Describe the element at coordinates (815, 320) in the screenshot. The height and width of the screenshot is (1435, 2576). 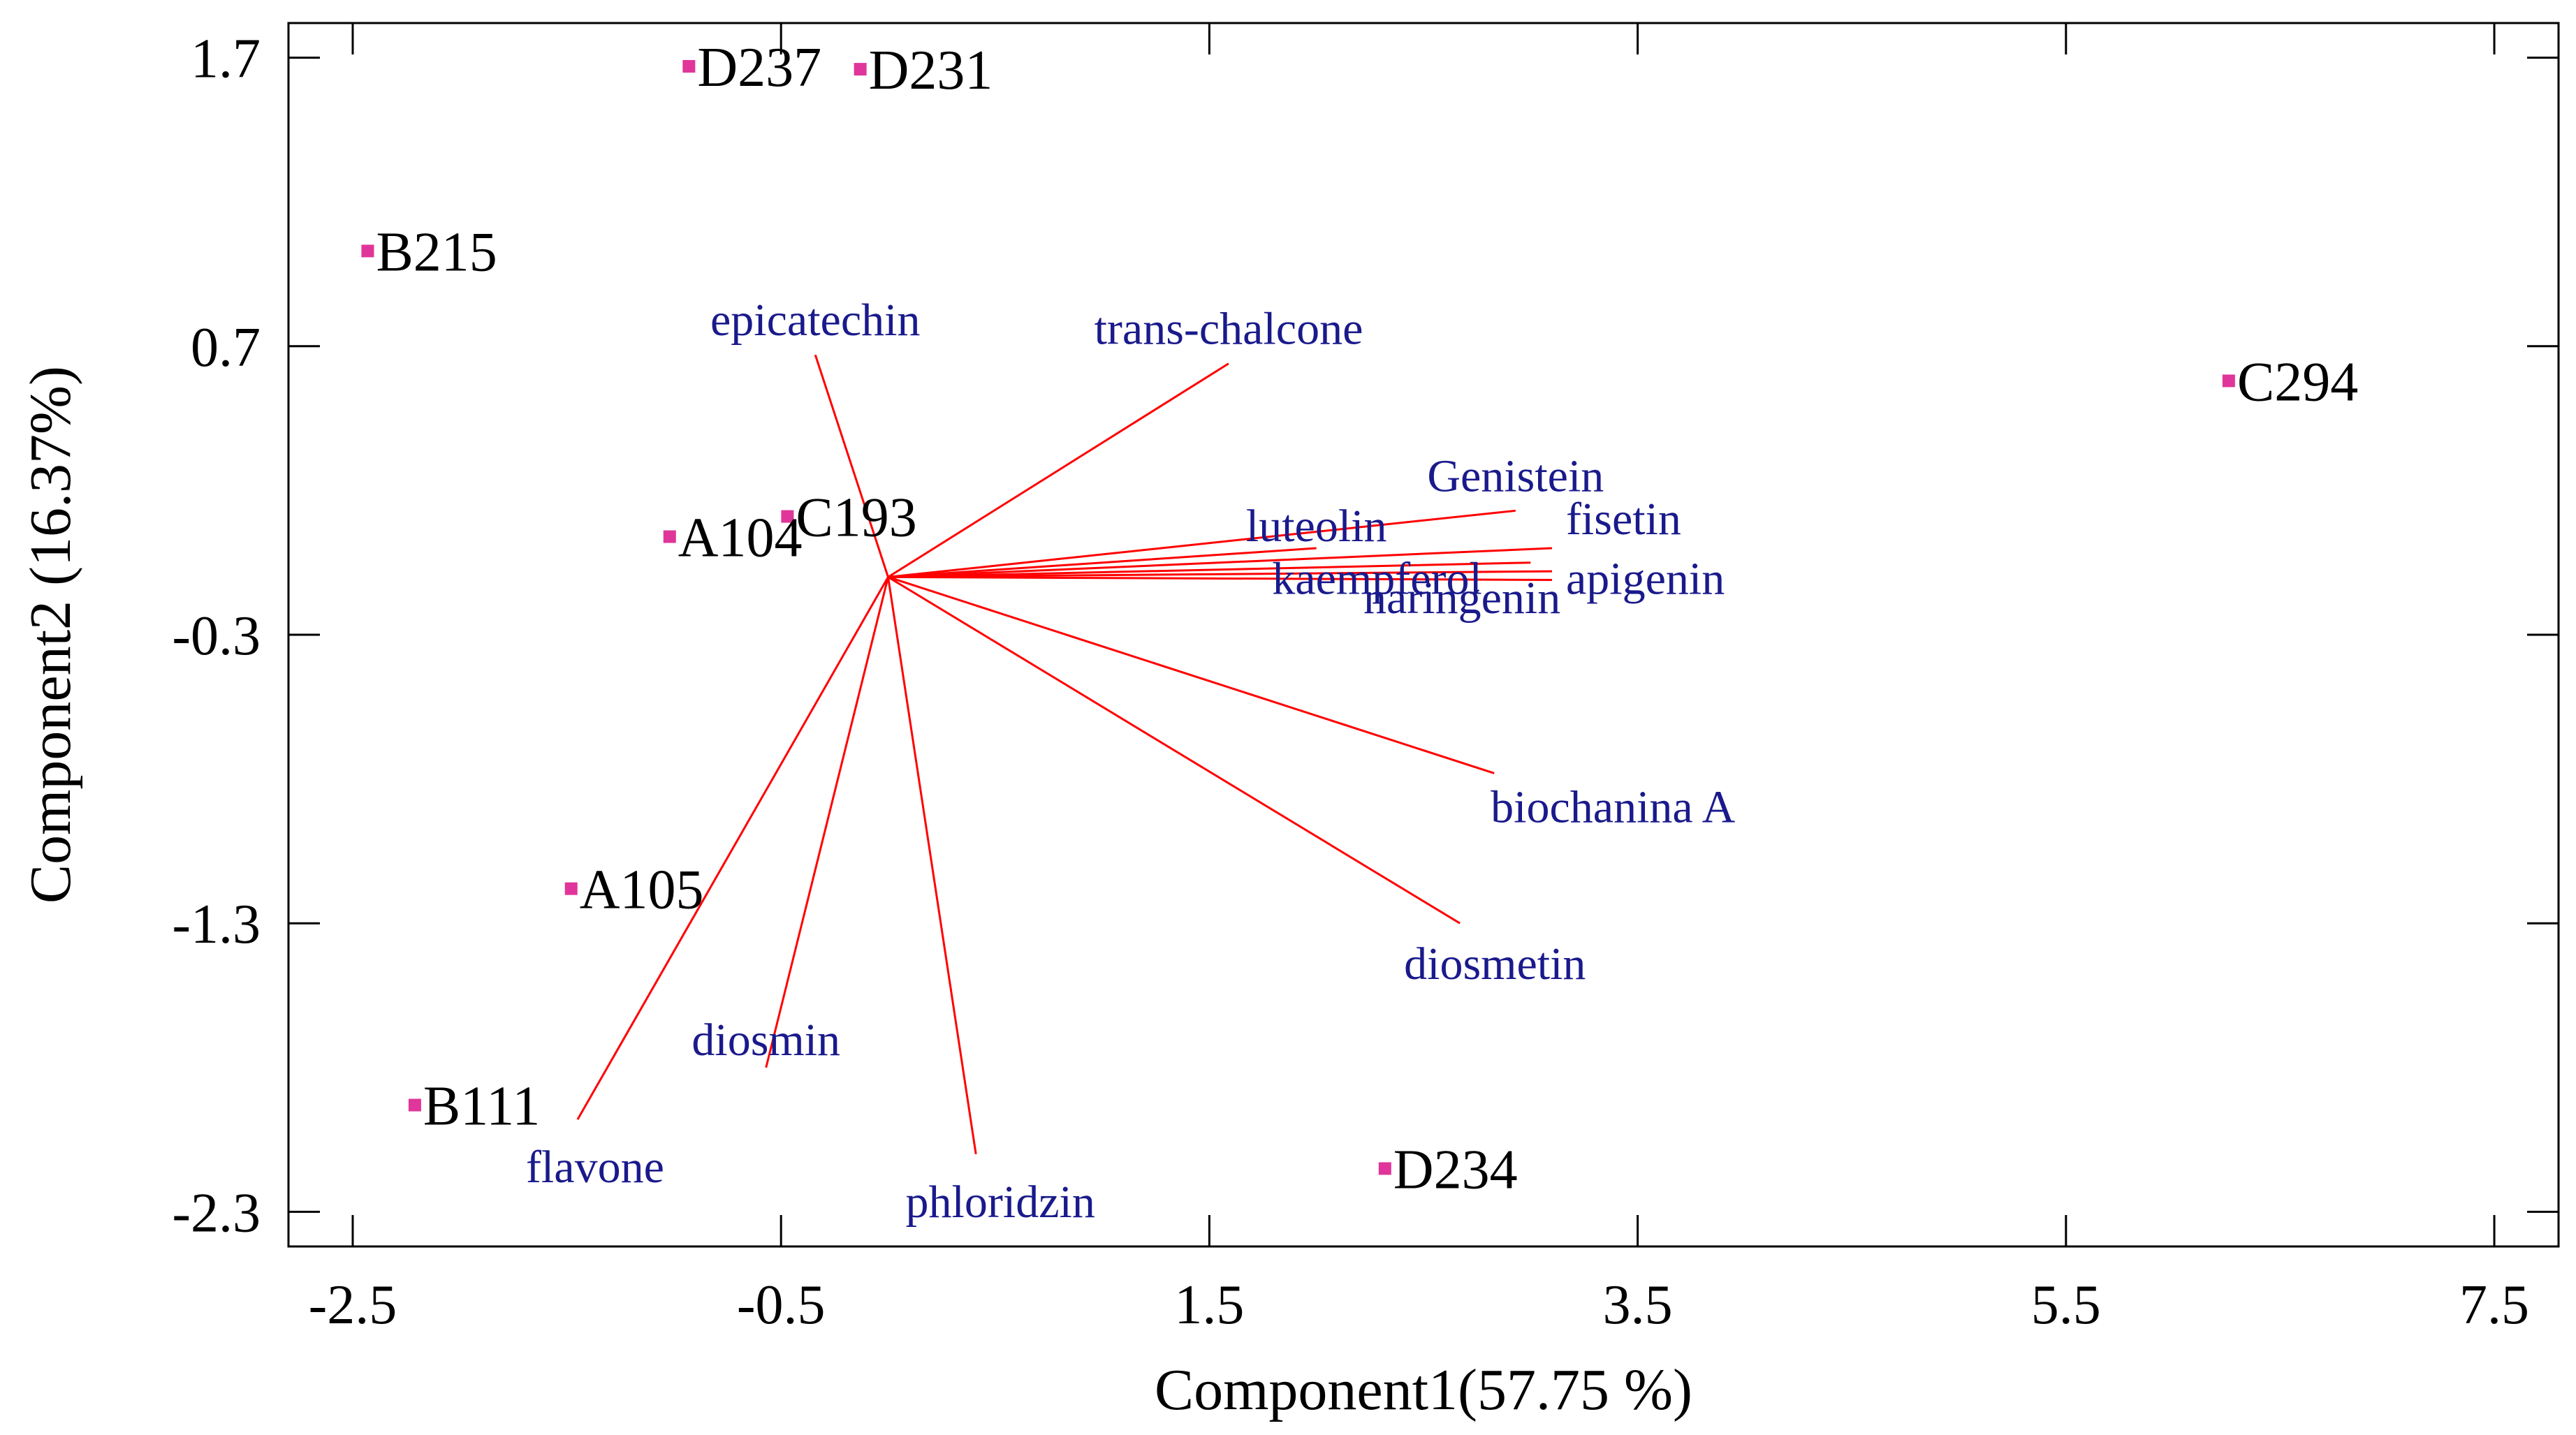
I see `variable-label: epicatechin` at that location.